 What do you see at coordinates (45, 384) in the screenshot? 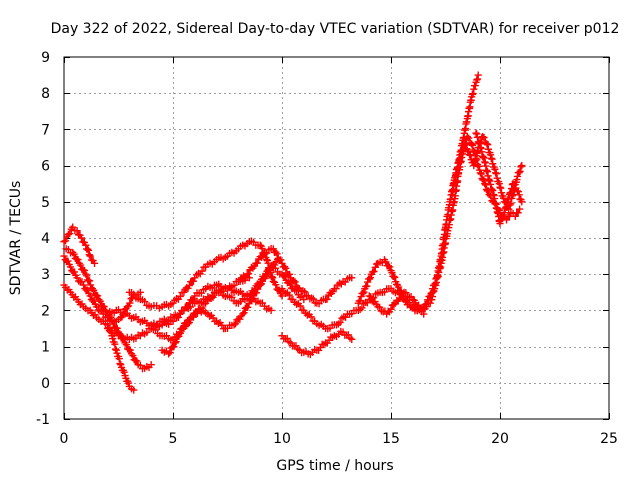
I see `y-tick-label: 0` at bounding box center [45, 384].